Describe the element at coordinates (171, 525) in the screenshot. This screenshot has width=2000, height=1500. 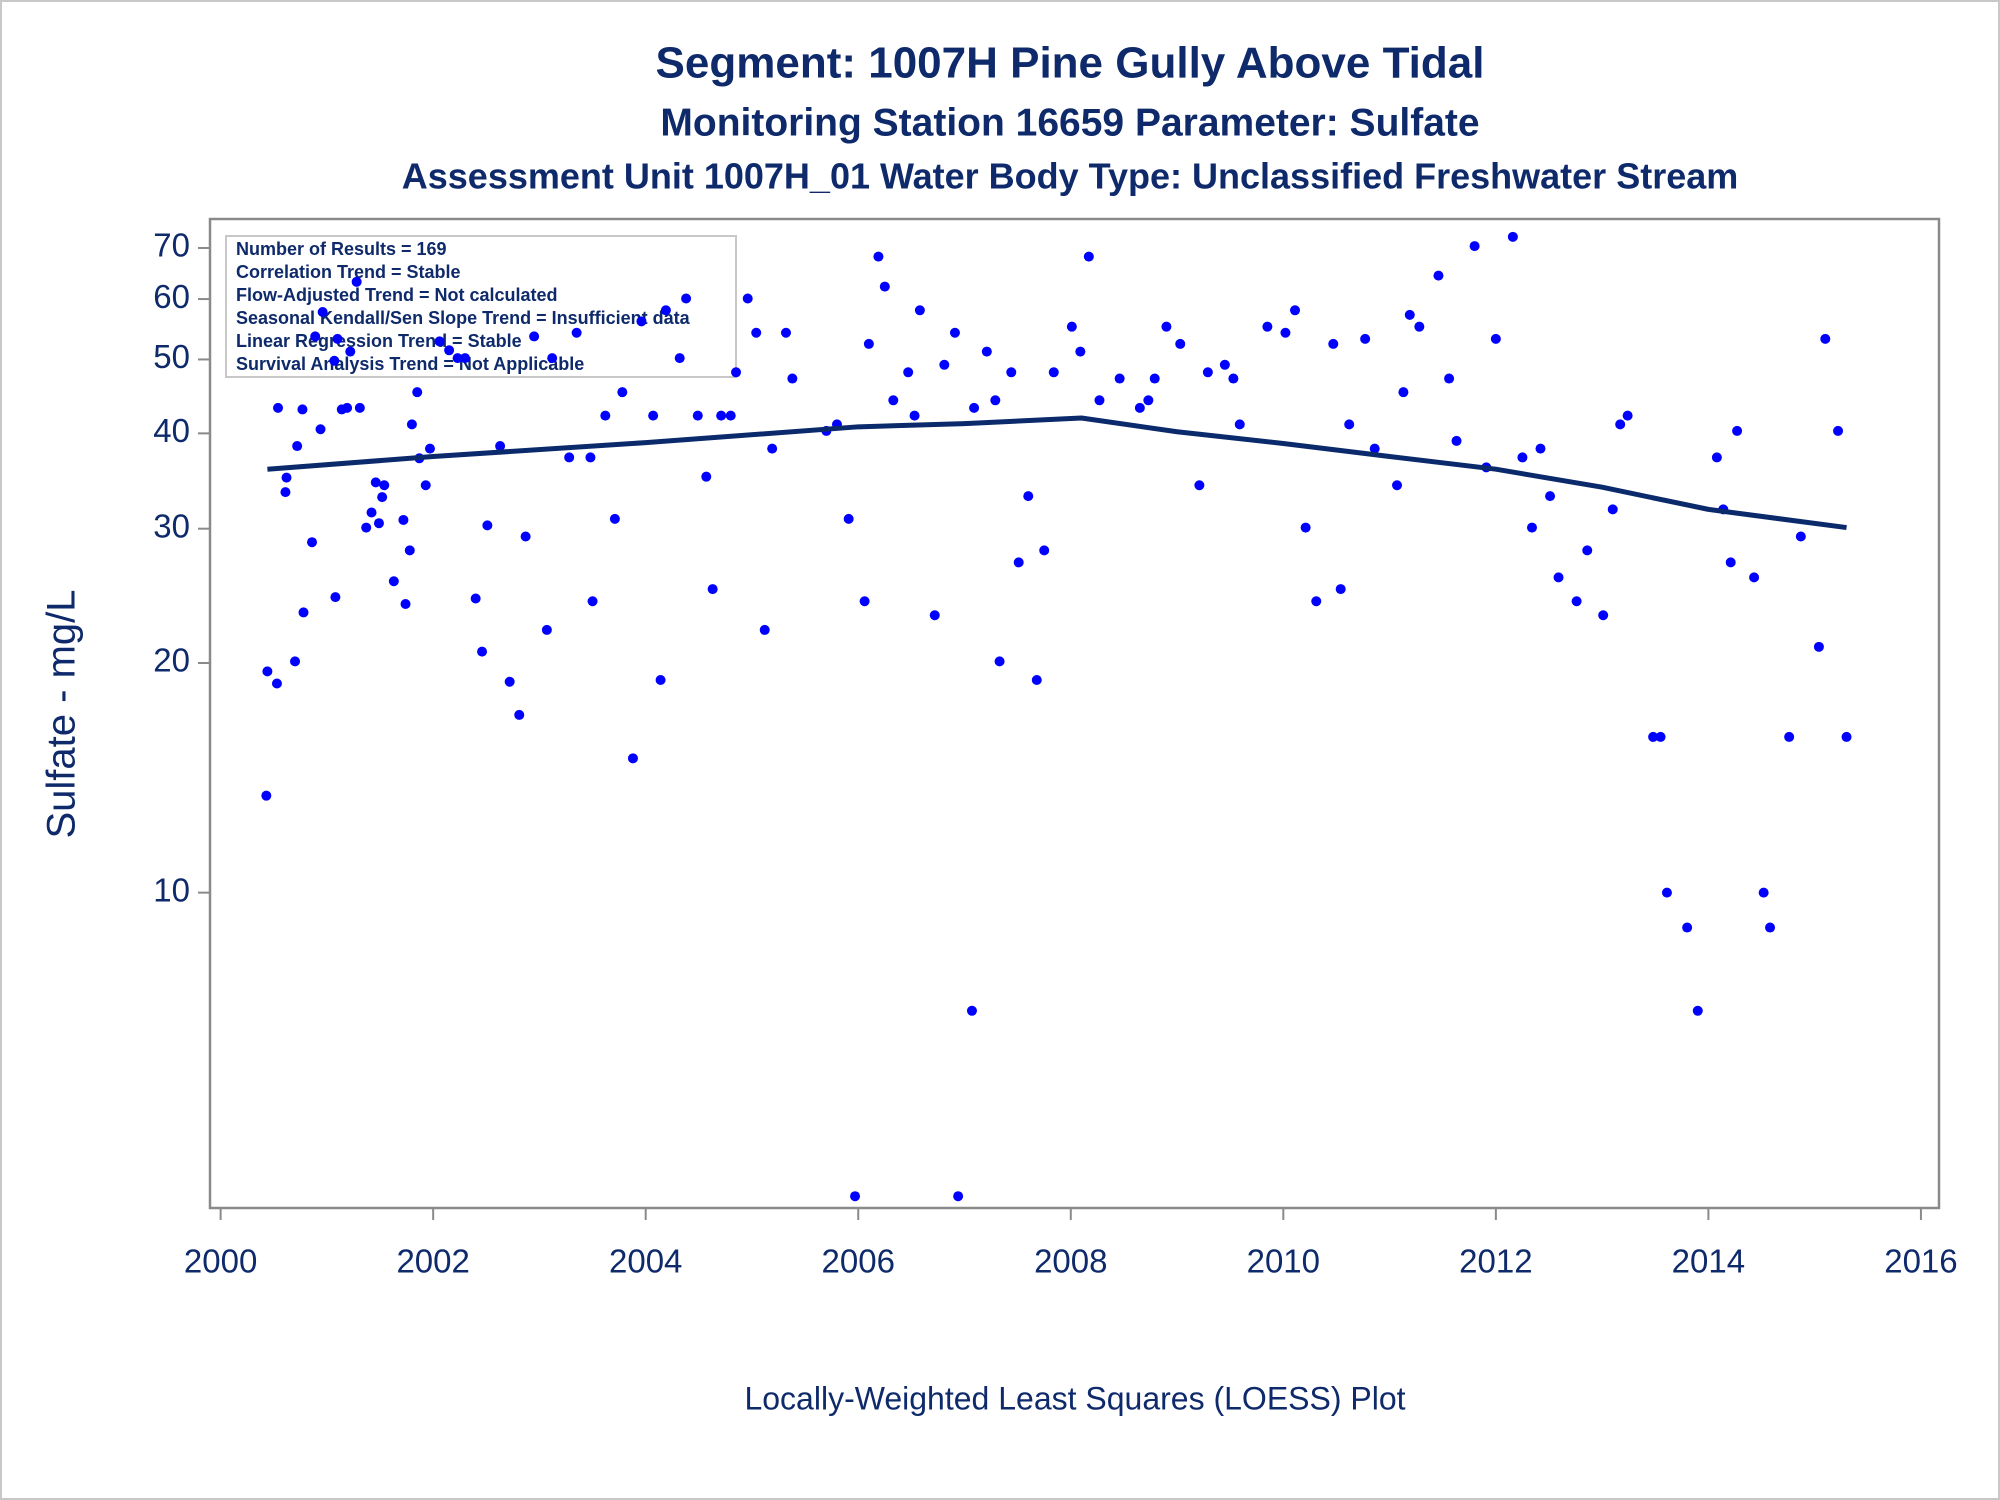
I see `y-tick-label: 30` at that location.